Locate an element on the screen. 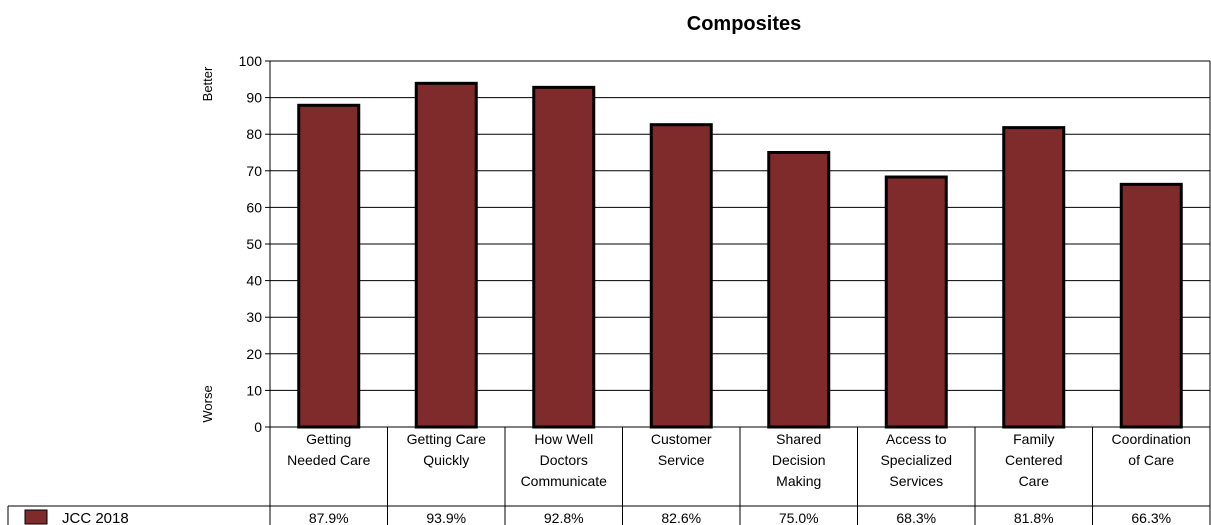  data-label: 87.9% is located at coordinates (329, 517).